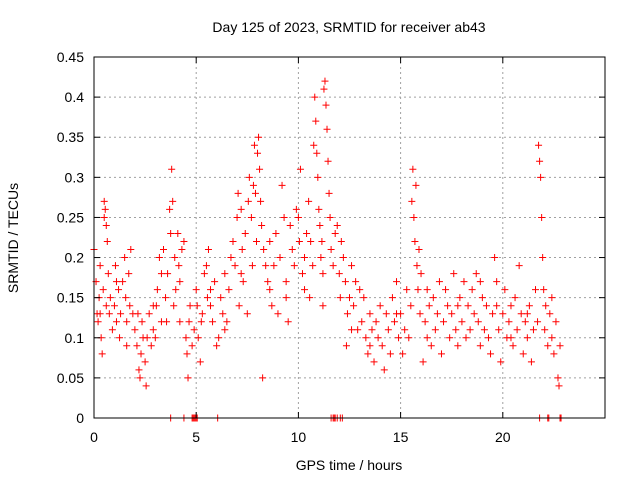 Image resolution: width=640 pixels, height=480 pixels. I want to click on y-tick-label: 0.4, so click(75, 97).